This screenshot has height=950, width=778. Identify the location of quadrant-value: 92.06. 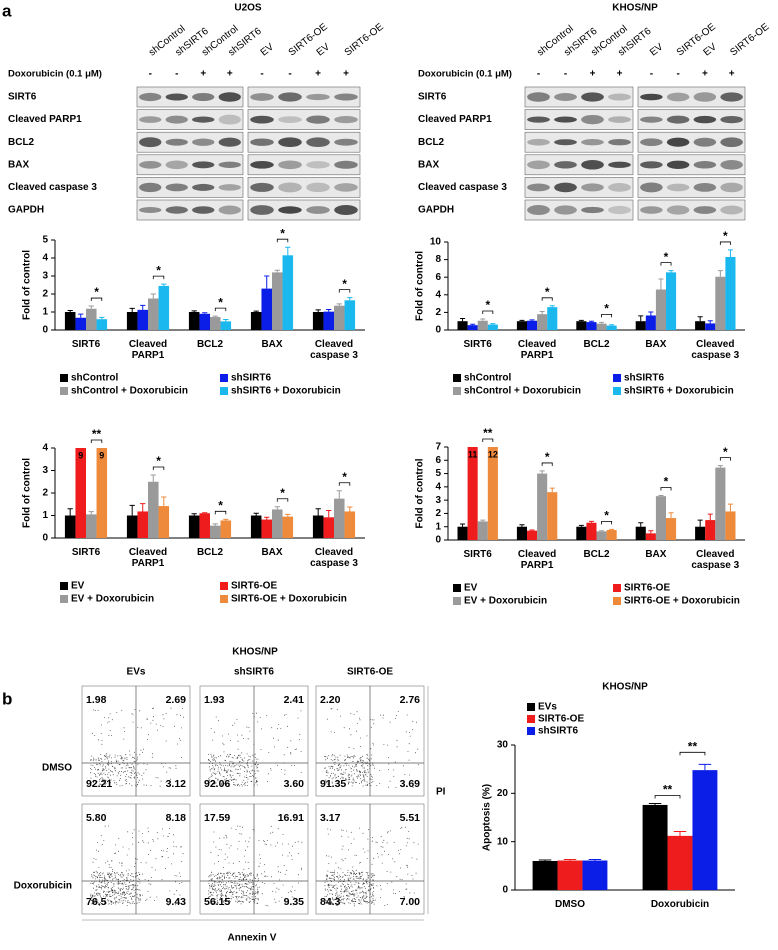
(217, 784).